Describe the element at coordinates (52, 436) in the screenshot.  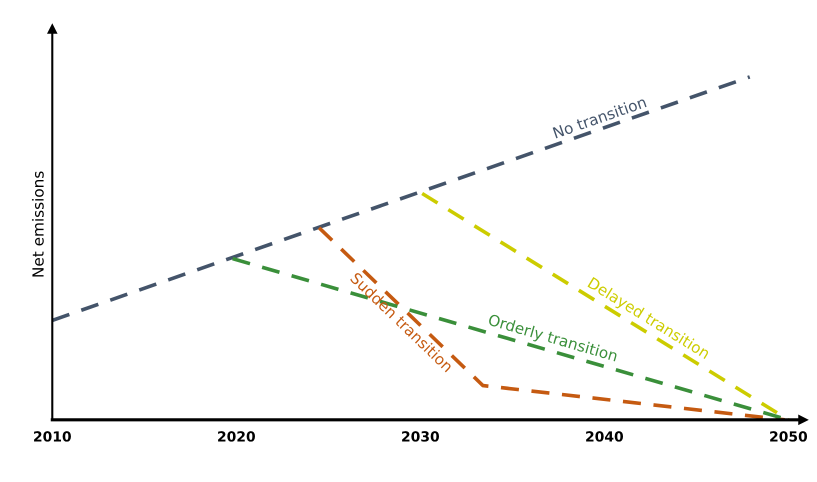
I see `x-tick-label: 2010` at that location.